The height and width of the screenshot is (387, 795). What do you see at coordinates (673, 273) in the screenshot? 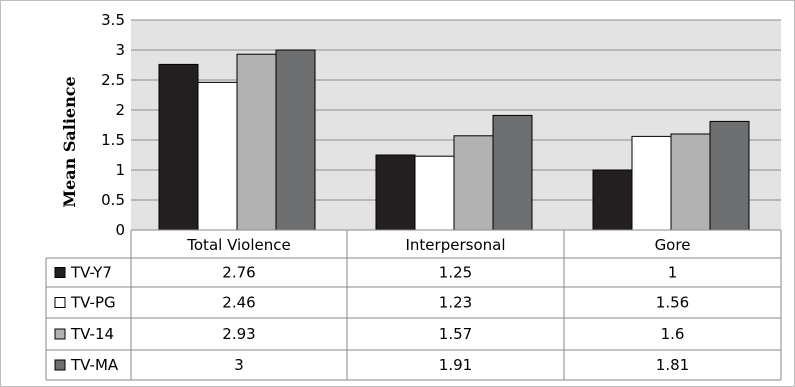
I see `data-label: 1` at bounding box center [673, 273].